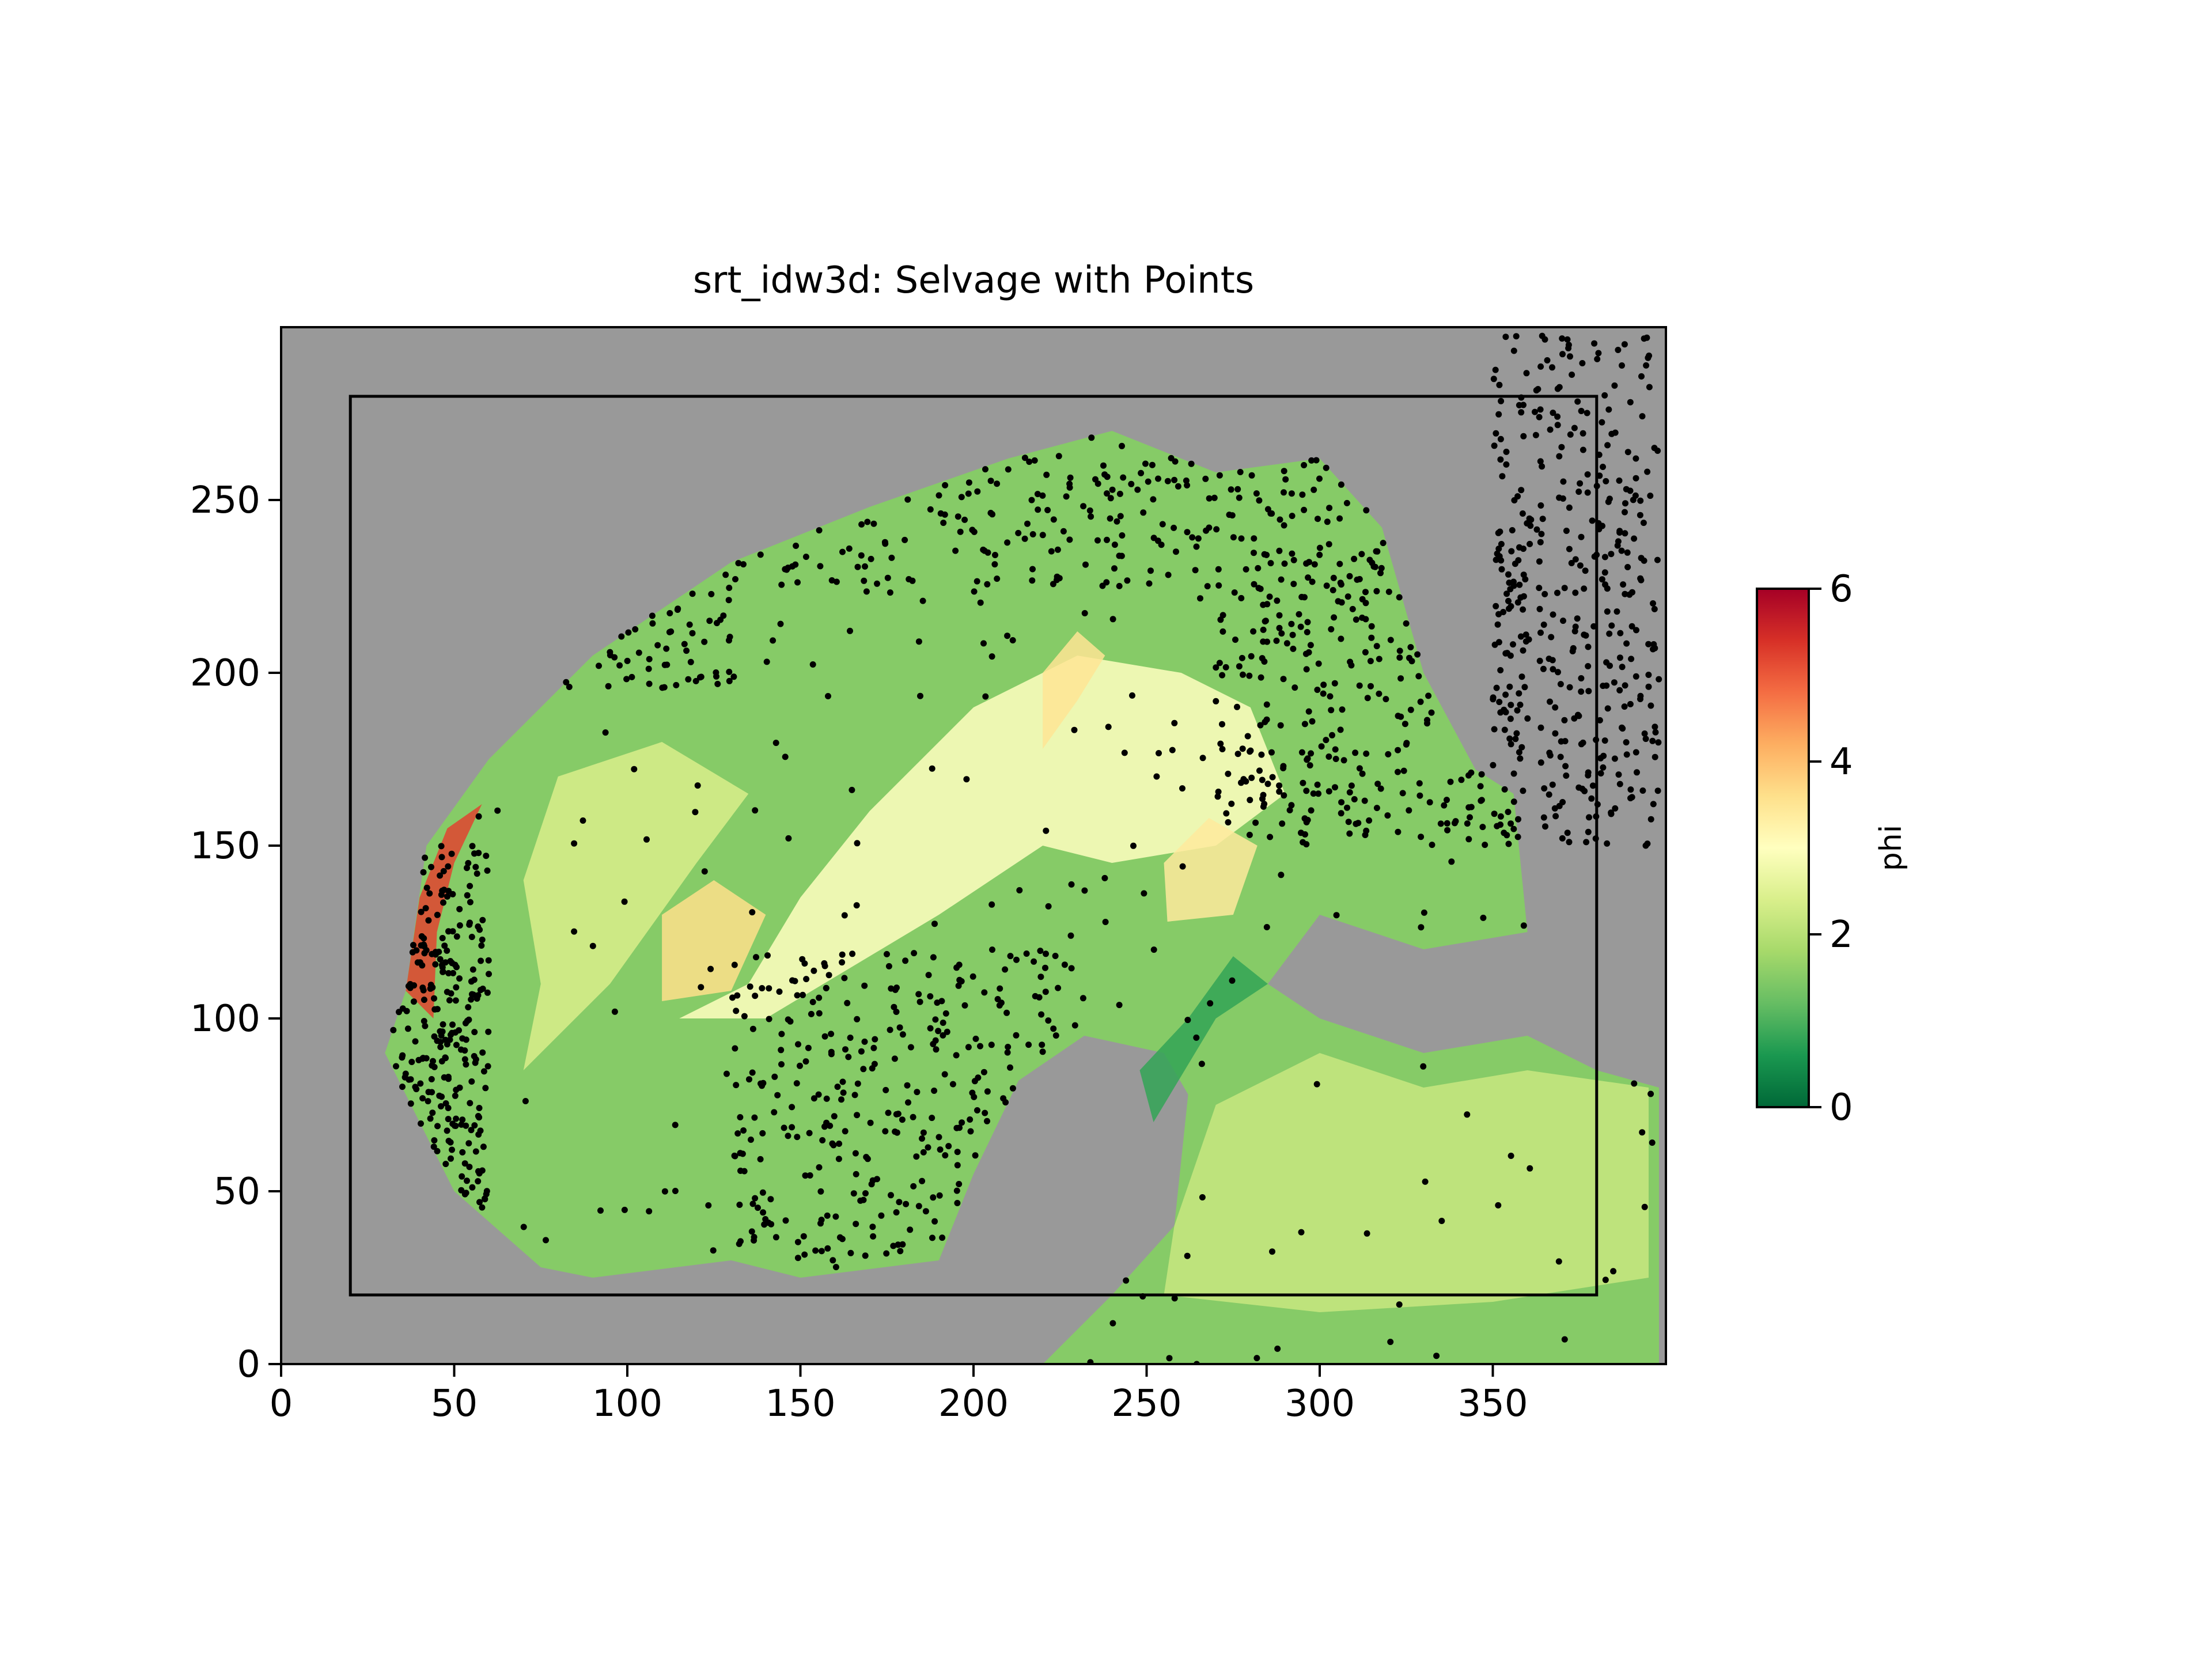  I want to click on x-tick-label: 250, so click(1146, 1403).